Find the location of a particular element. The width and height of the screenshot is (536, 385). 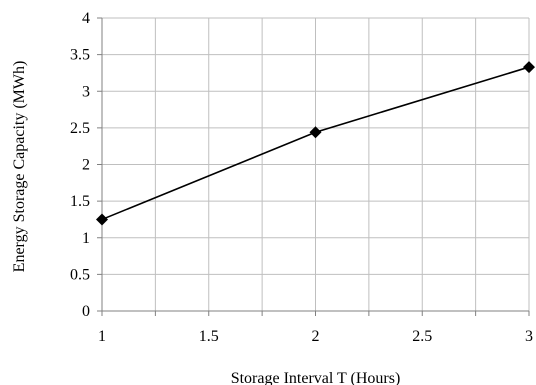

y-tick-labels: 0 0.5 1 1.5 2 2.5 3 3.5 4 is located at coordinates (80, 165).